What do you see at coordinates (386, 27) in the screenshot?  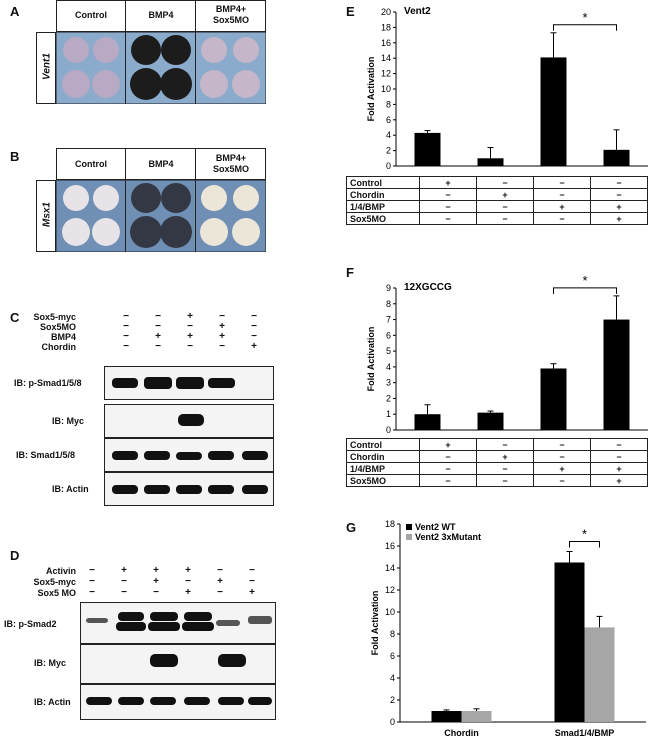 I see `y-tick-label: 18` at bounding box center [386, 27].